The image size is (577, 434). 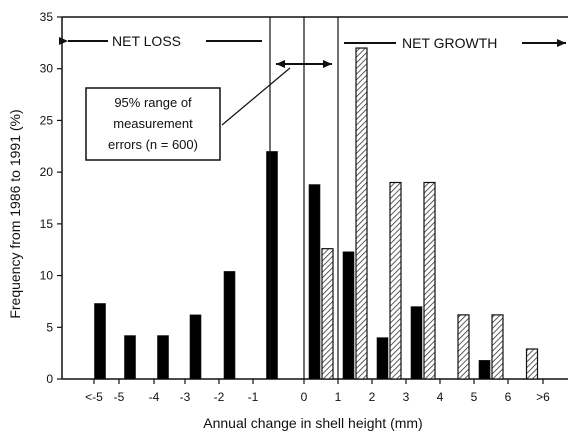 I want to click on measurement-box-line-1: 95% range of, so click(x=153, y=102).